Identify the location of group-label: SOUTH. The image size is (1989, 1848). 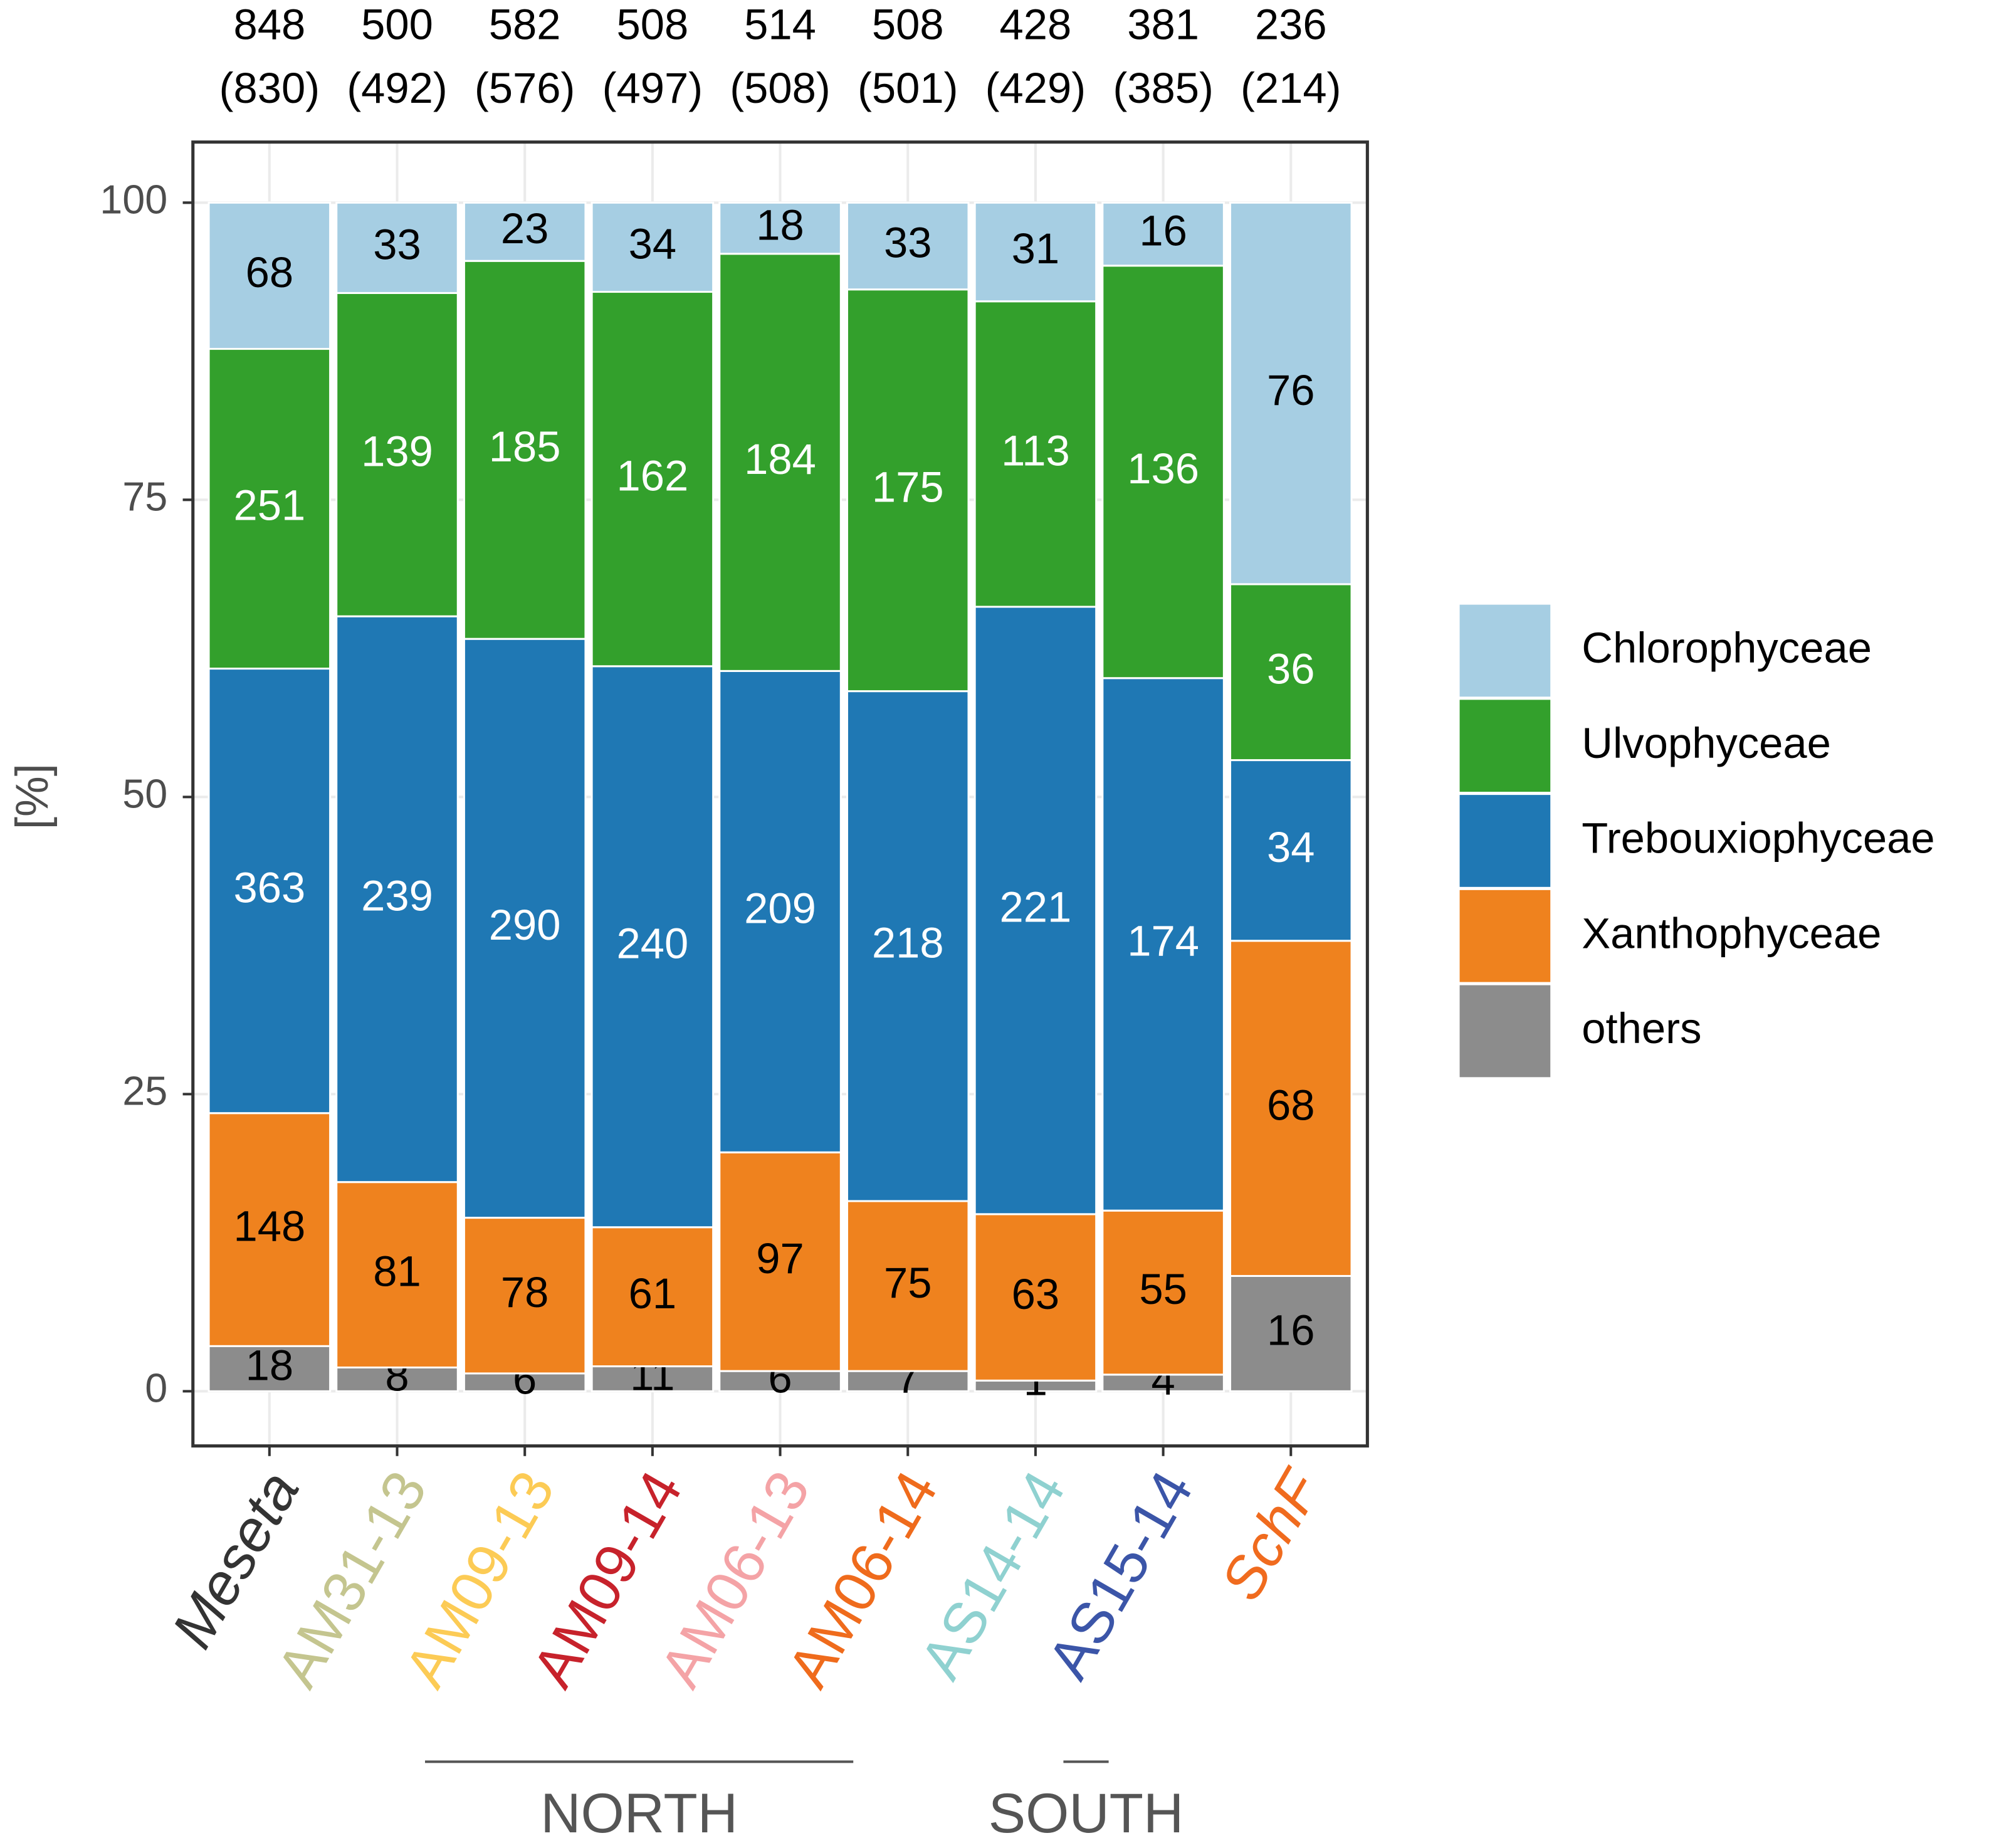
(1086, 1813).